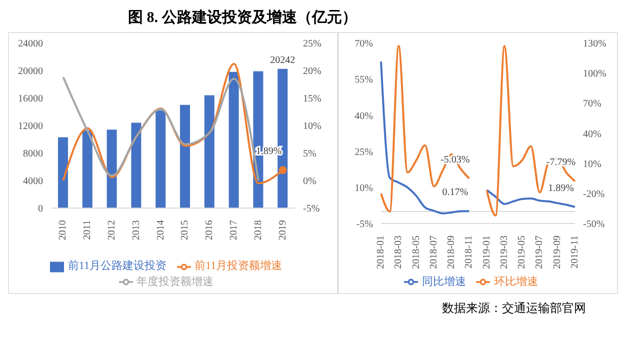 This screenshot has height=344, width=624. What do you see at coordinates (592, 134) in the screenshot?
I see `y2-tick-label: 40%` at bounding box center [592, 134].